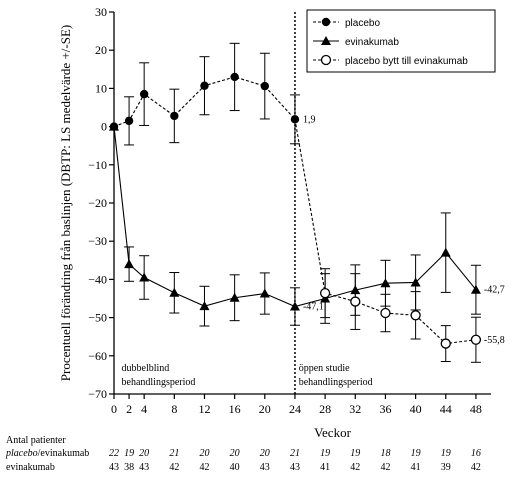 The width and height of the screenshot is (520, 484). Describe the element at coordinates (416, 409) in the screenshot. I see `x-tick-label: 40` at that location.